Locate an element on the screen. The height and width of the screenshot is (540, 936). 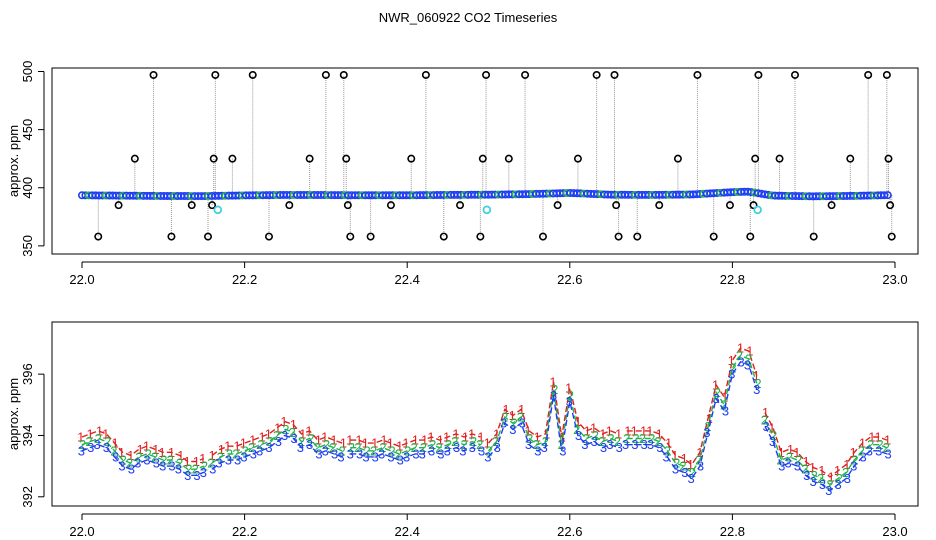
bottom-x-tick-label: 22.4 is located at coordinates (407, 531).